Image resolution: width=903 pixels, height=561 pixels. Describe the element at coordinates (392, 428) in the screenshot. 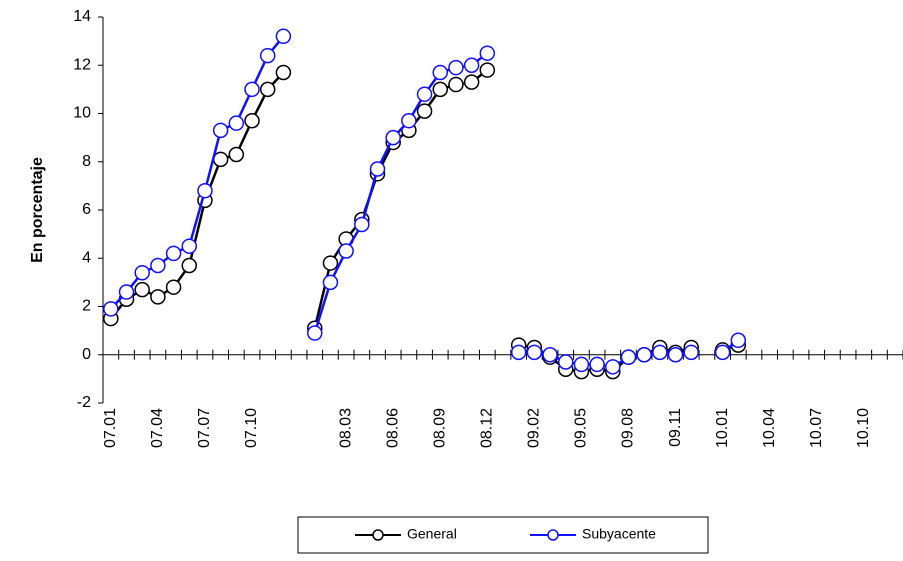

I see `x-tick-label: 08.06` at that location.